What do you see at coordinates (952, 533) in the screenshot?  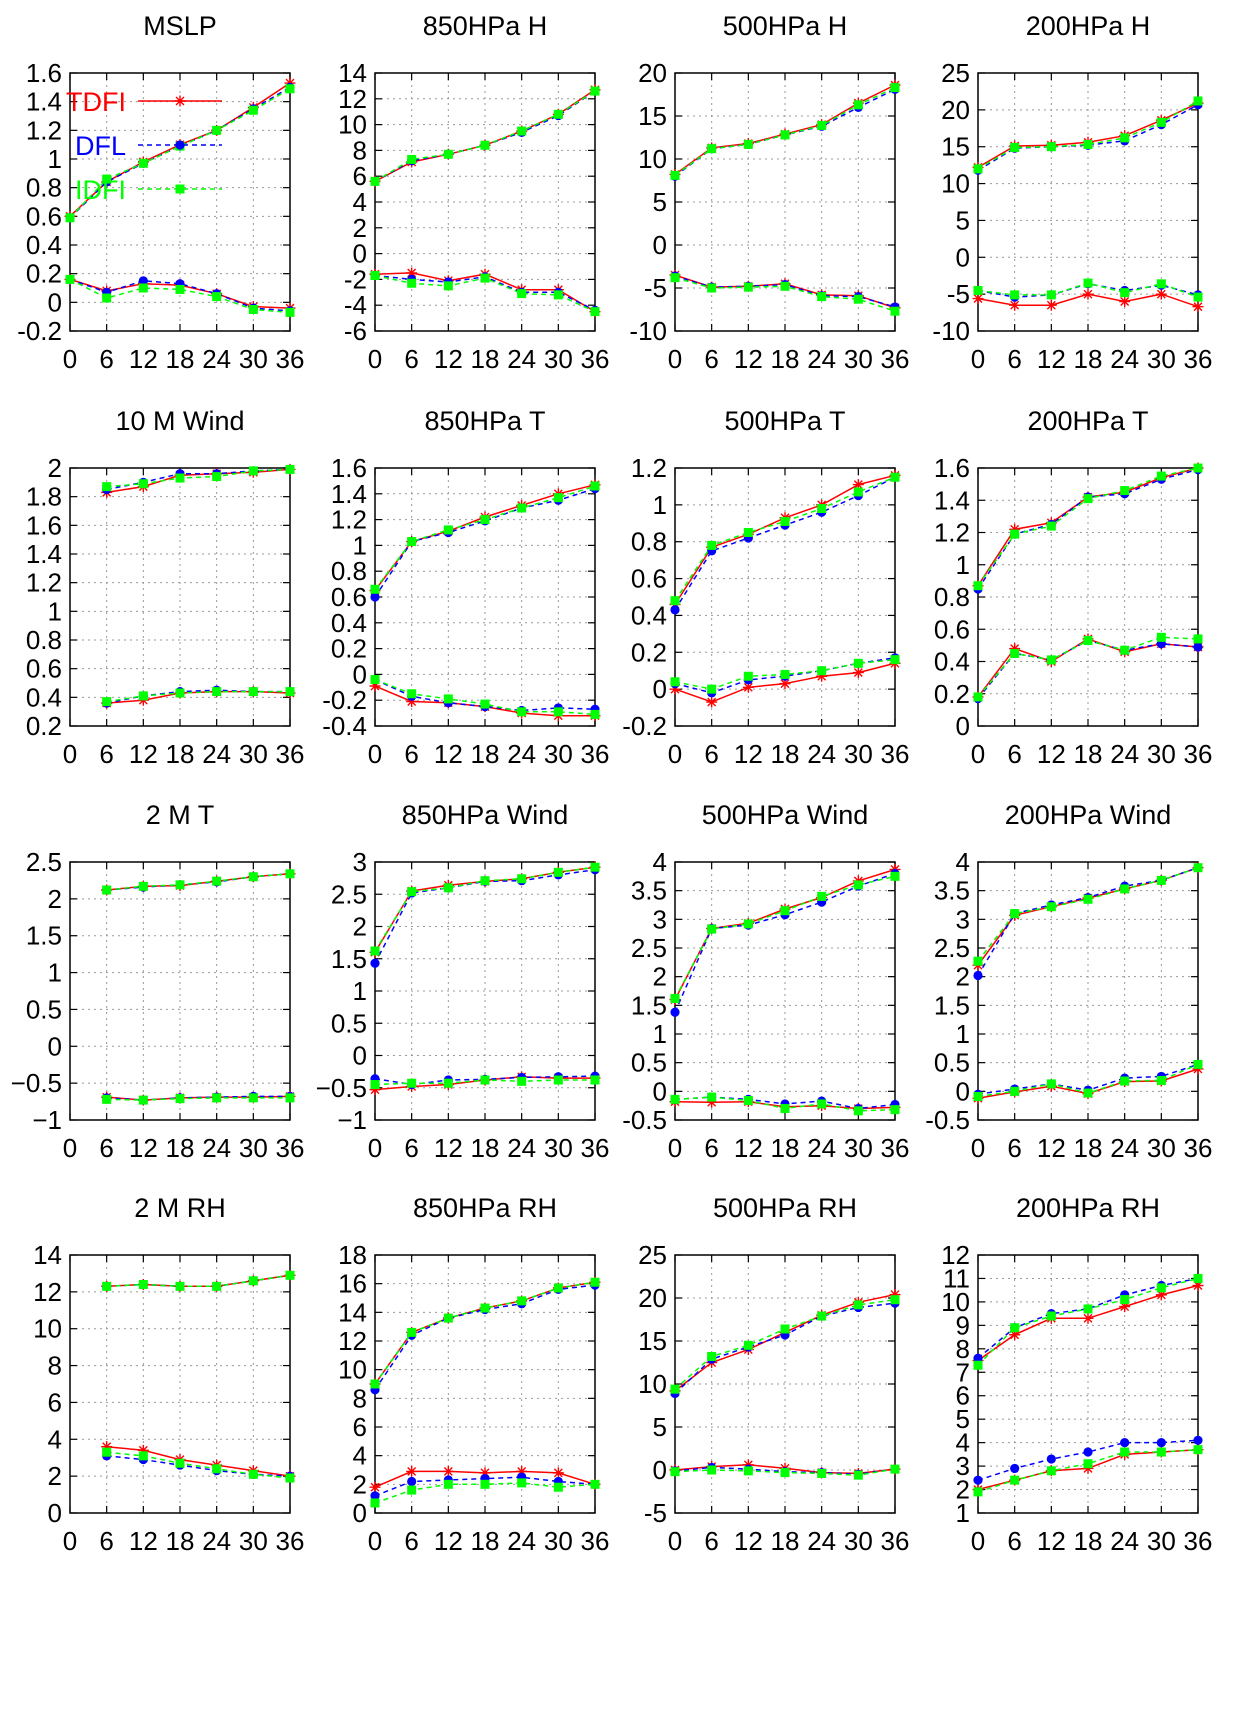 I see `y-tick-label: 1.2` at bounding box center [952, 533].